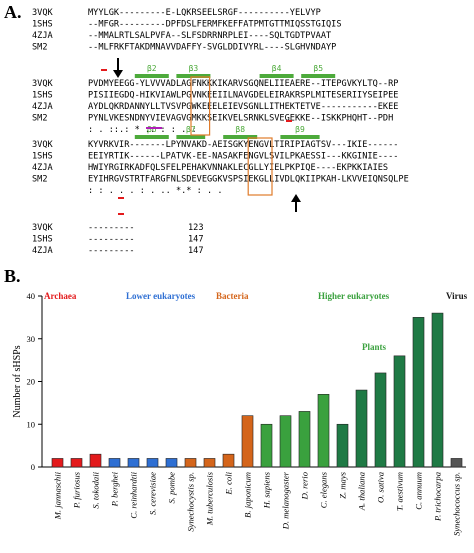 This screenshot has height=553, width=474. What do you see at coordinates (196, 258) in the screenshot?
I see `residue-count: 166` at bounding box center [196, 258].